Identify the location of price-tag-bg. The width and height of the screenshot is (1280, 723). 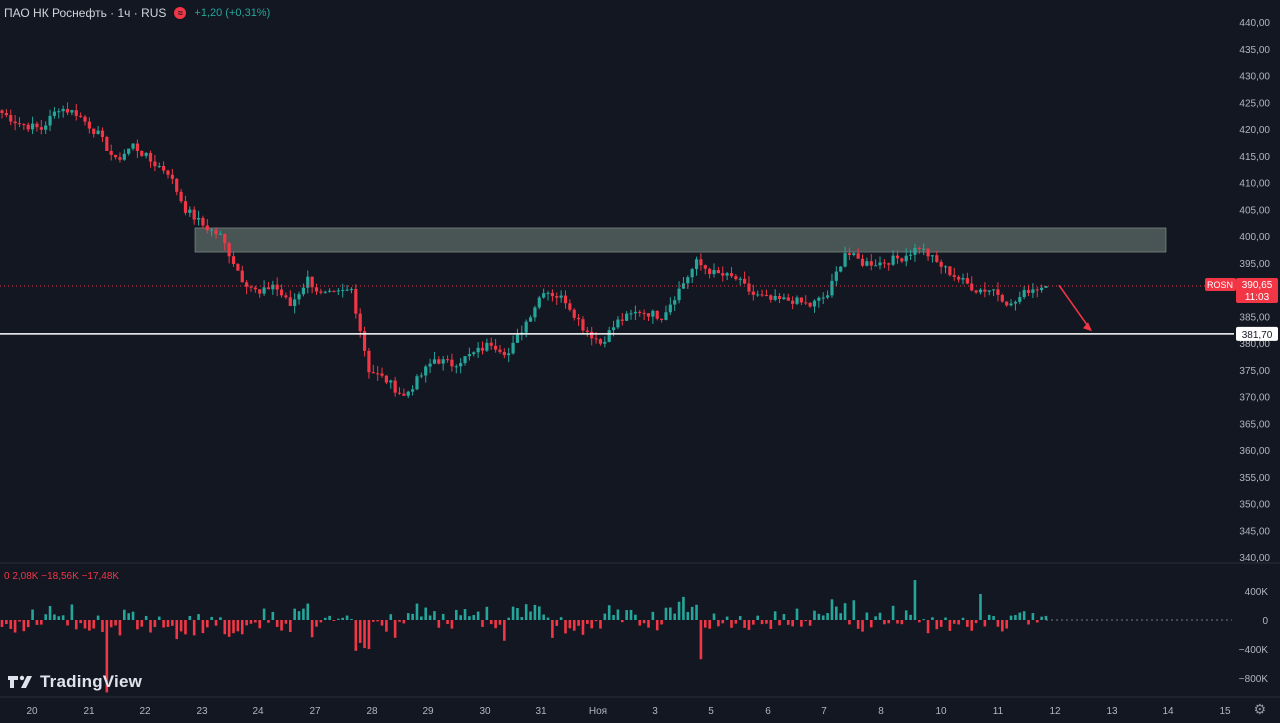
(1257, 291).